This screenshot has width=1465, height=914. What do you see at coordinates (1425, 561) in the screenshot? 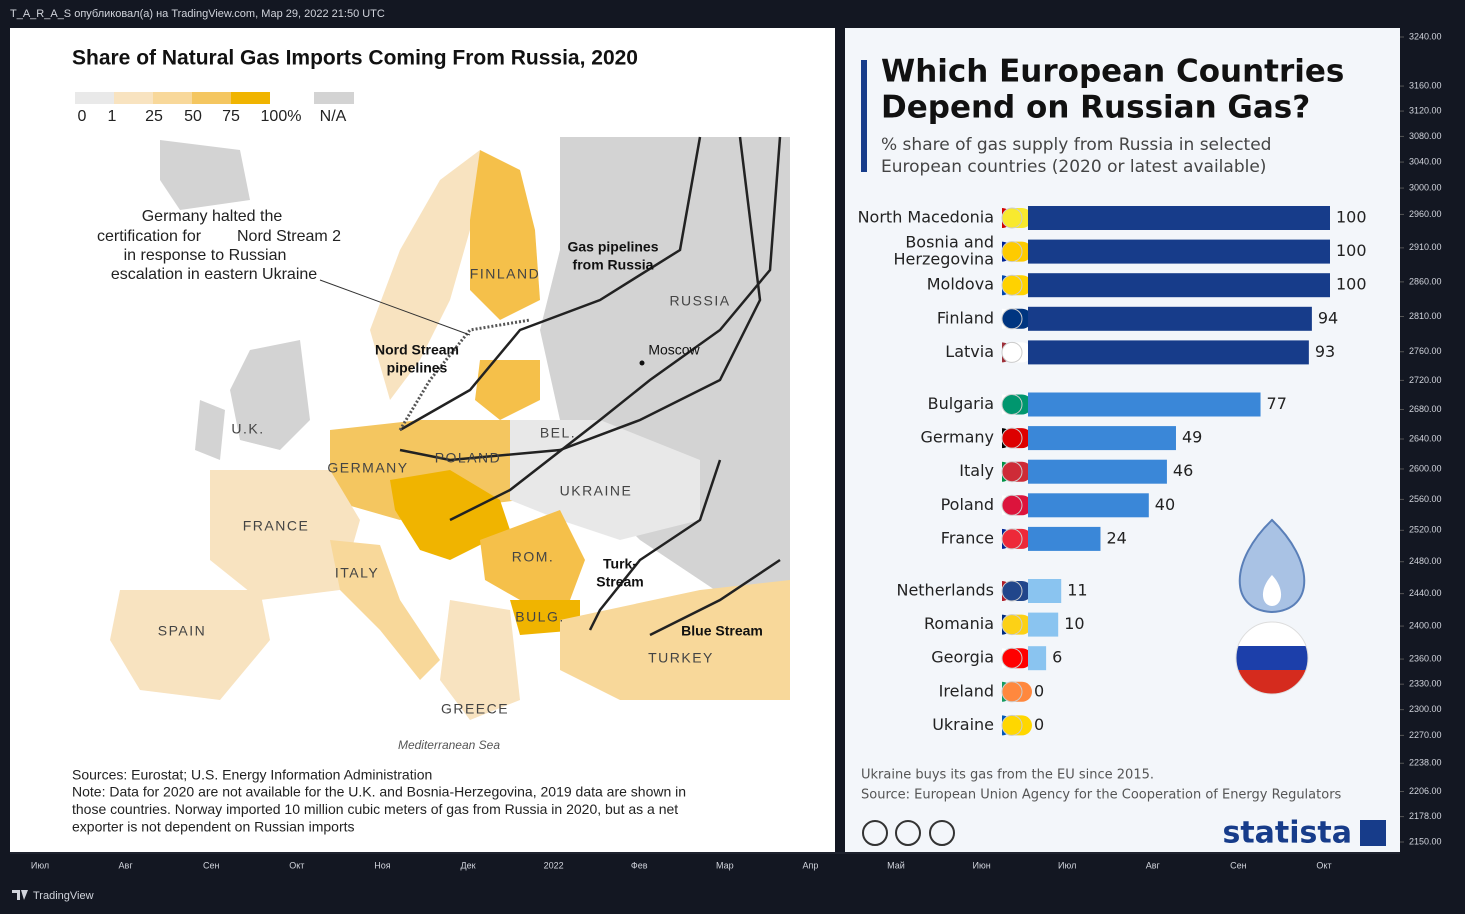
I see `price-label: 2480.00` at bounding box center [1425, 561].